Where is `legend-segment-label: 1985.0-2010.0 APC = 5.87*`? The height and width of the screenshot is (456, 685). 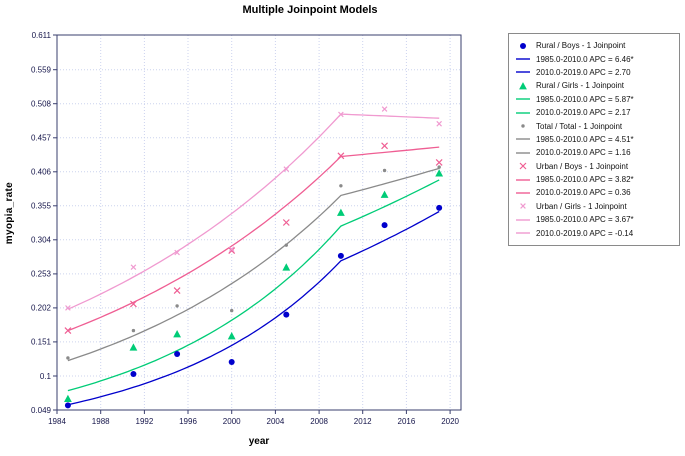
legend-segment-label: 1985.0-2010.0 APC = 5.87* is located at coordinates (585, 99).